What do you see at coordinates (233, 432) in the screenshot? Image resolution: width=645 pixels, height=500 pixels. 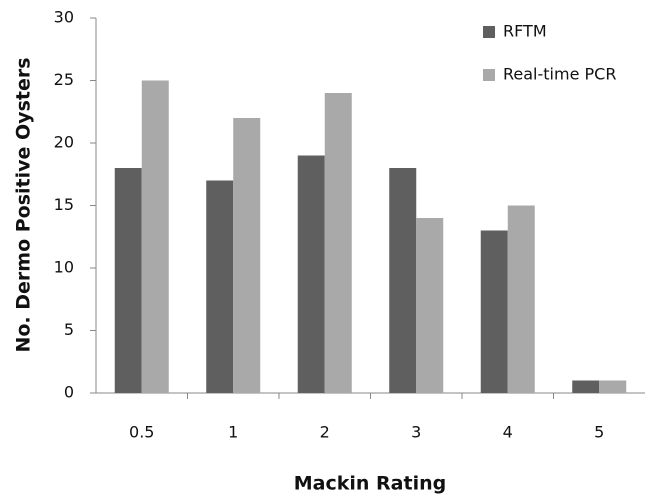 I see `x-tick-label: 1` at bounding box center [233, 432].